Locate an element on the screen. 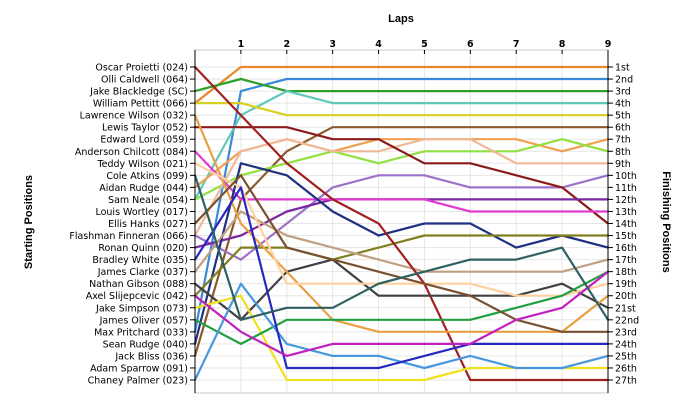  finish-label: 2nd is located at coordinates (624, 80).